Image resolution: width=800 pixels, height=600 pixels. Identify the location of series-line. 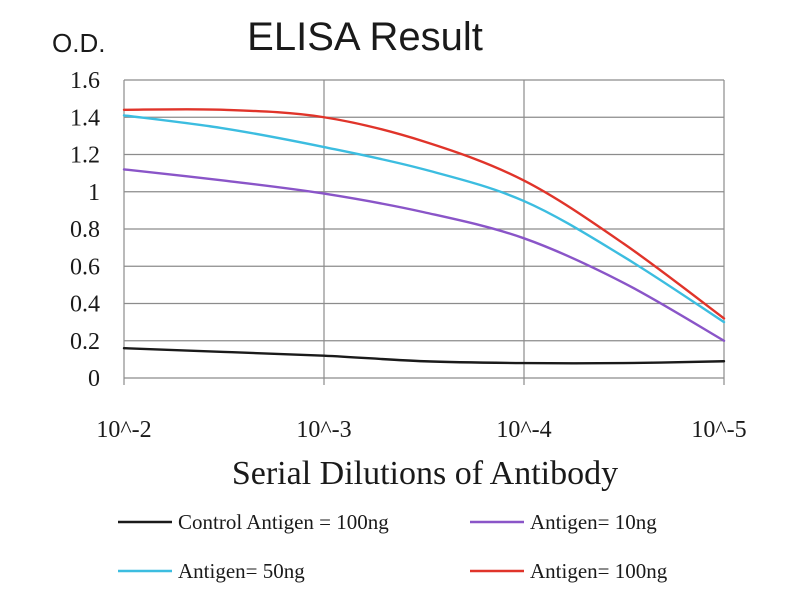
(424, 356).